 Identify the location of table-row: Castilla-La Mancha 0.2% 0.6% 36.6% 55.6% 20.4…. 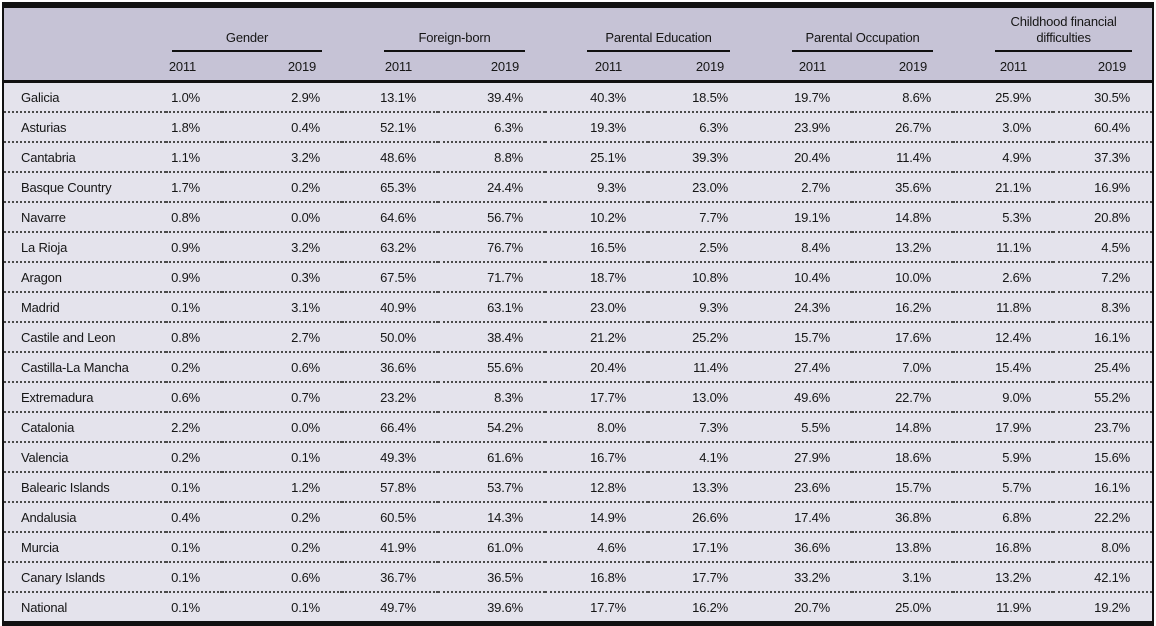
(578, 366).